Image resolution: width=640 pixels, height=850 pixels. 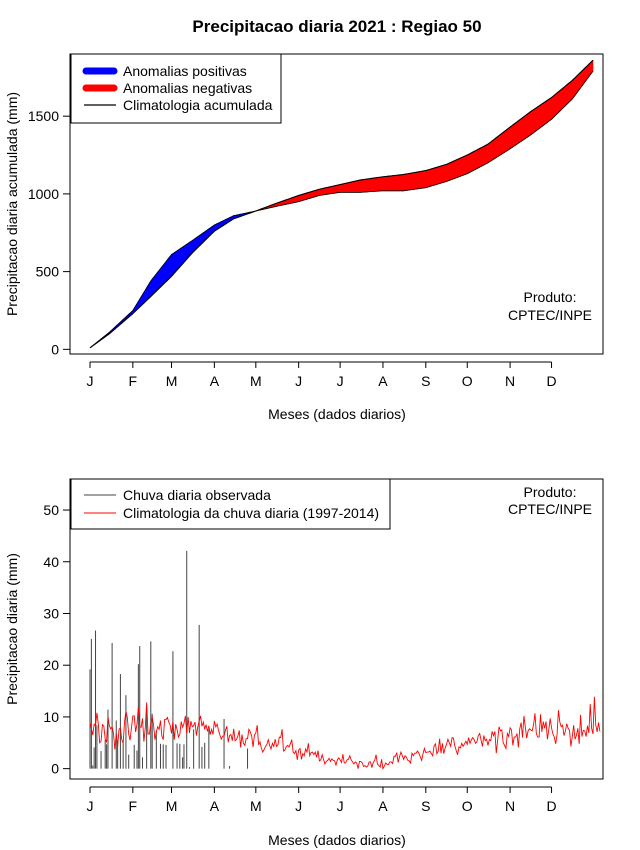 I want to click on bottom-x-tick-label-11: D, so click(x=551, y=806).